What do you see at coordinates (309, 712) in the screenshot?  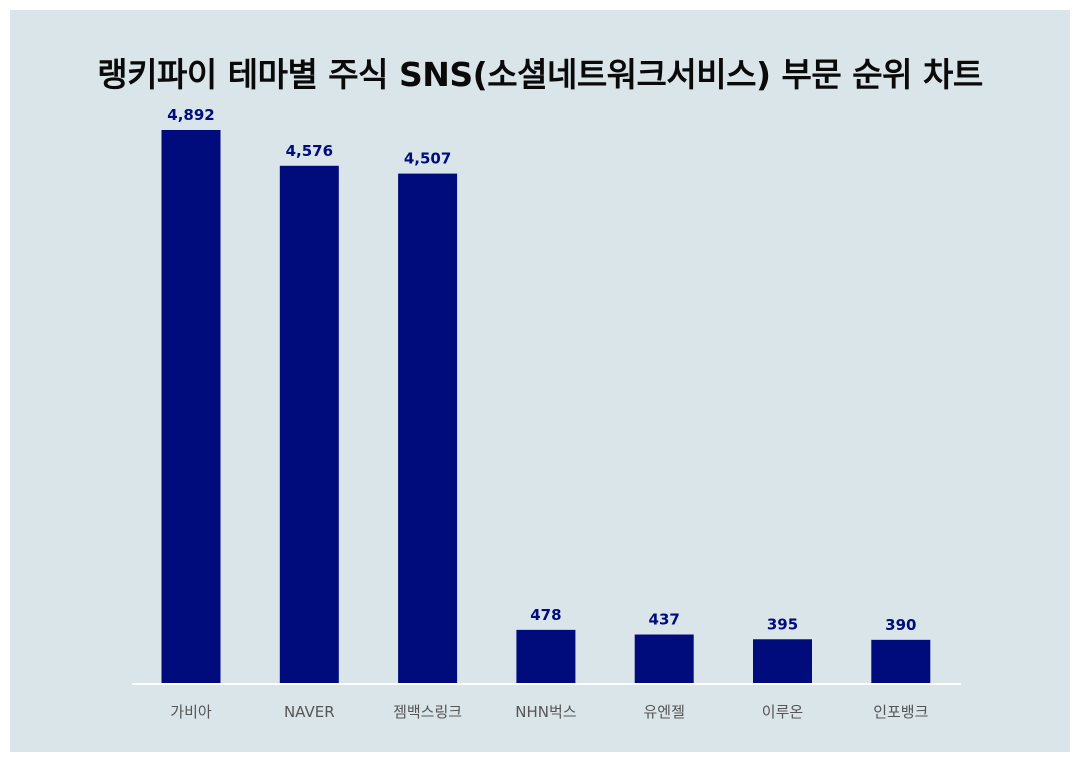 I see `category-label-2: NAVER` at bounding box center [309, 712].